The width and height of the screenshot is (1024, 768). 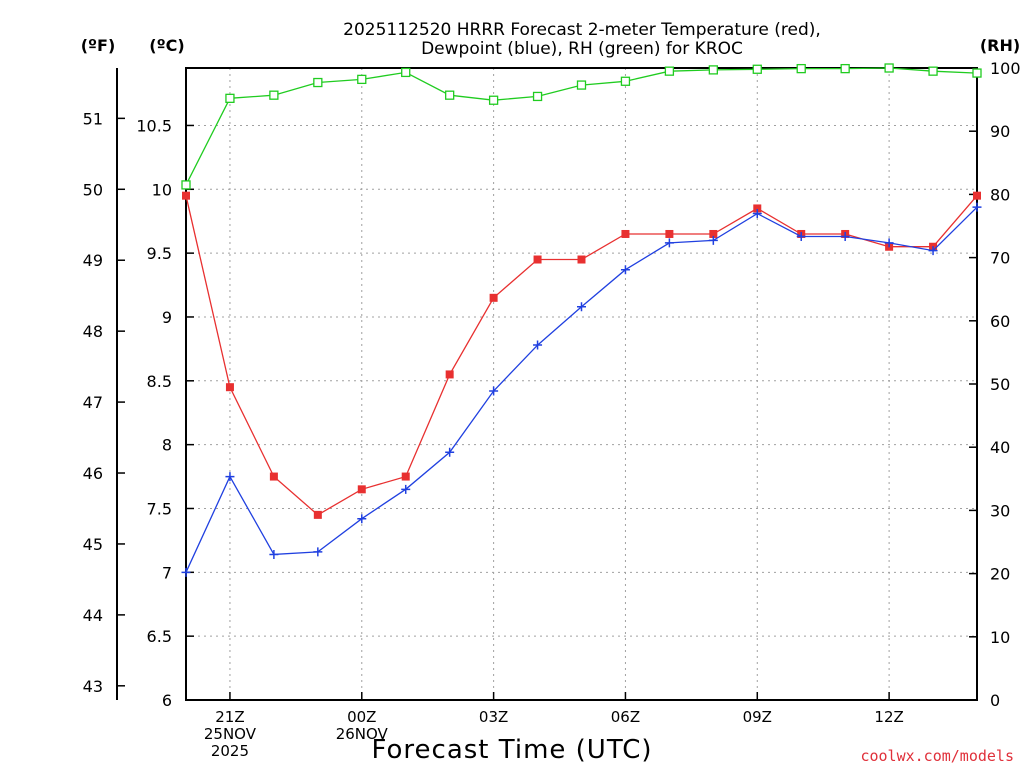 What do you see at coordinates (1000, 131) in the screenshot?
I see `rh-tick-label: 90` at bounding box center [1000, 131].